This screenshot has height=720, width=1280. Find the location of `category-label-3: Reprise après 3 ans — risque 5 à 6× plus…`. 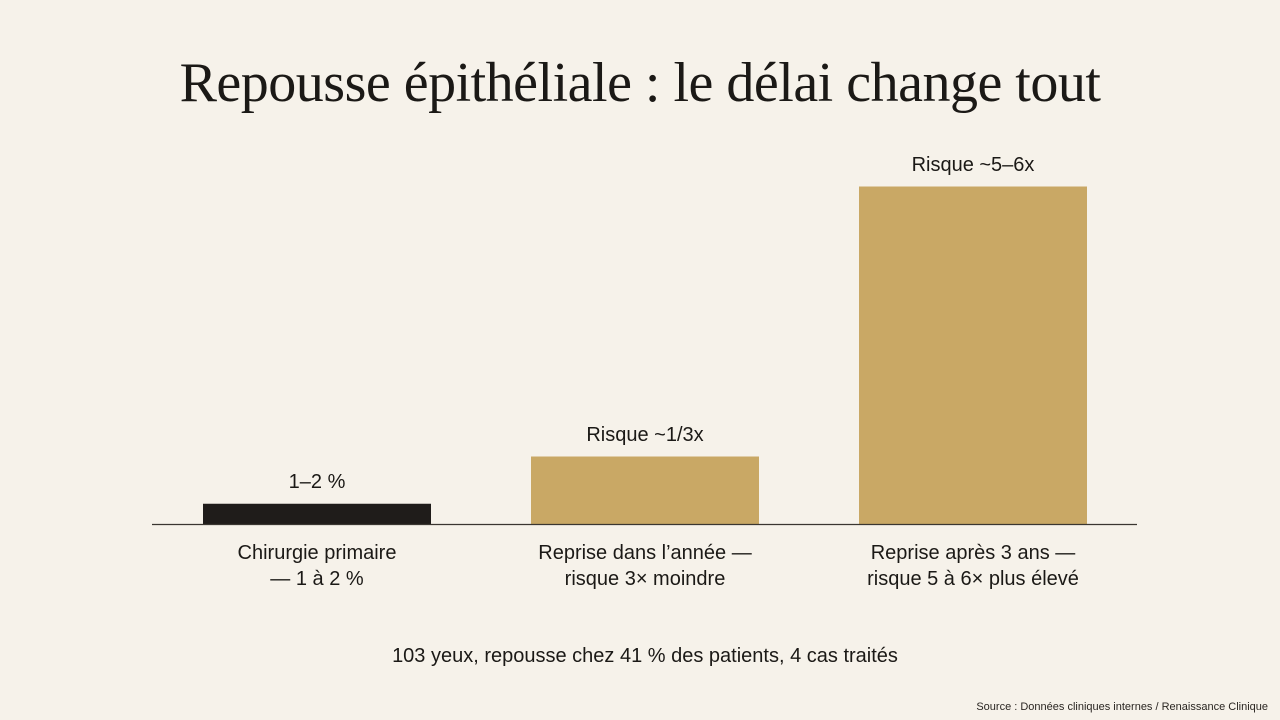

category-label-3: Reprise après 3 ans — risque 5 à 6× plus… is located at coordinates (973, 566).